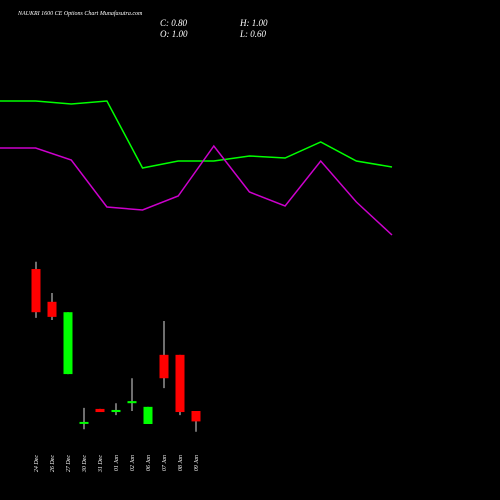  I want to click on x-tick-label: 06 Jan, so click(149, 463).